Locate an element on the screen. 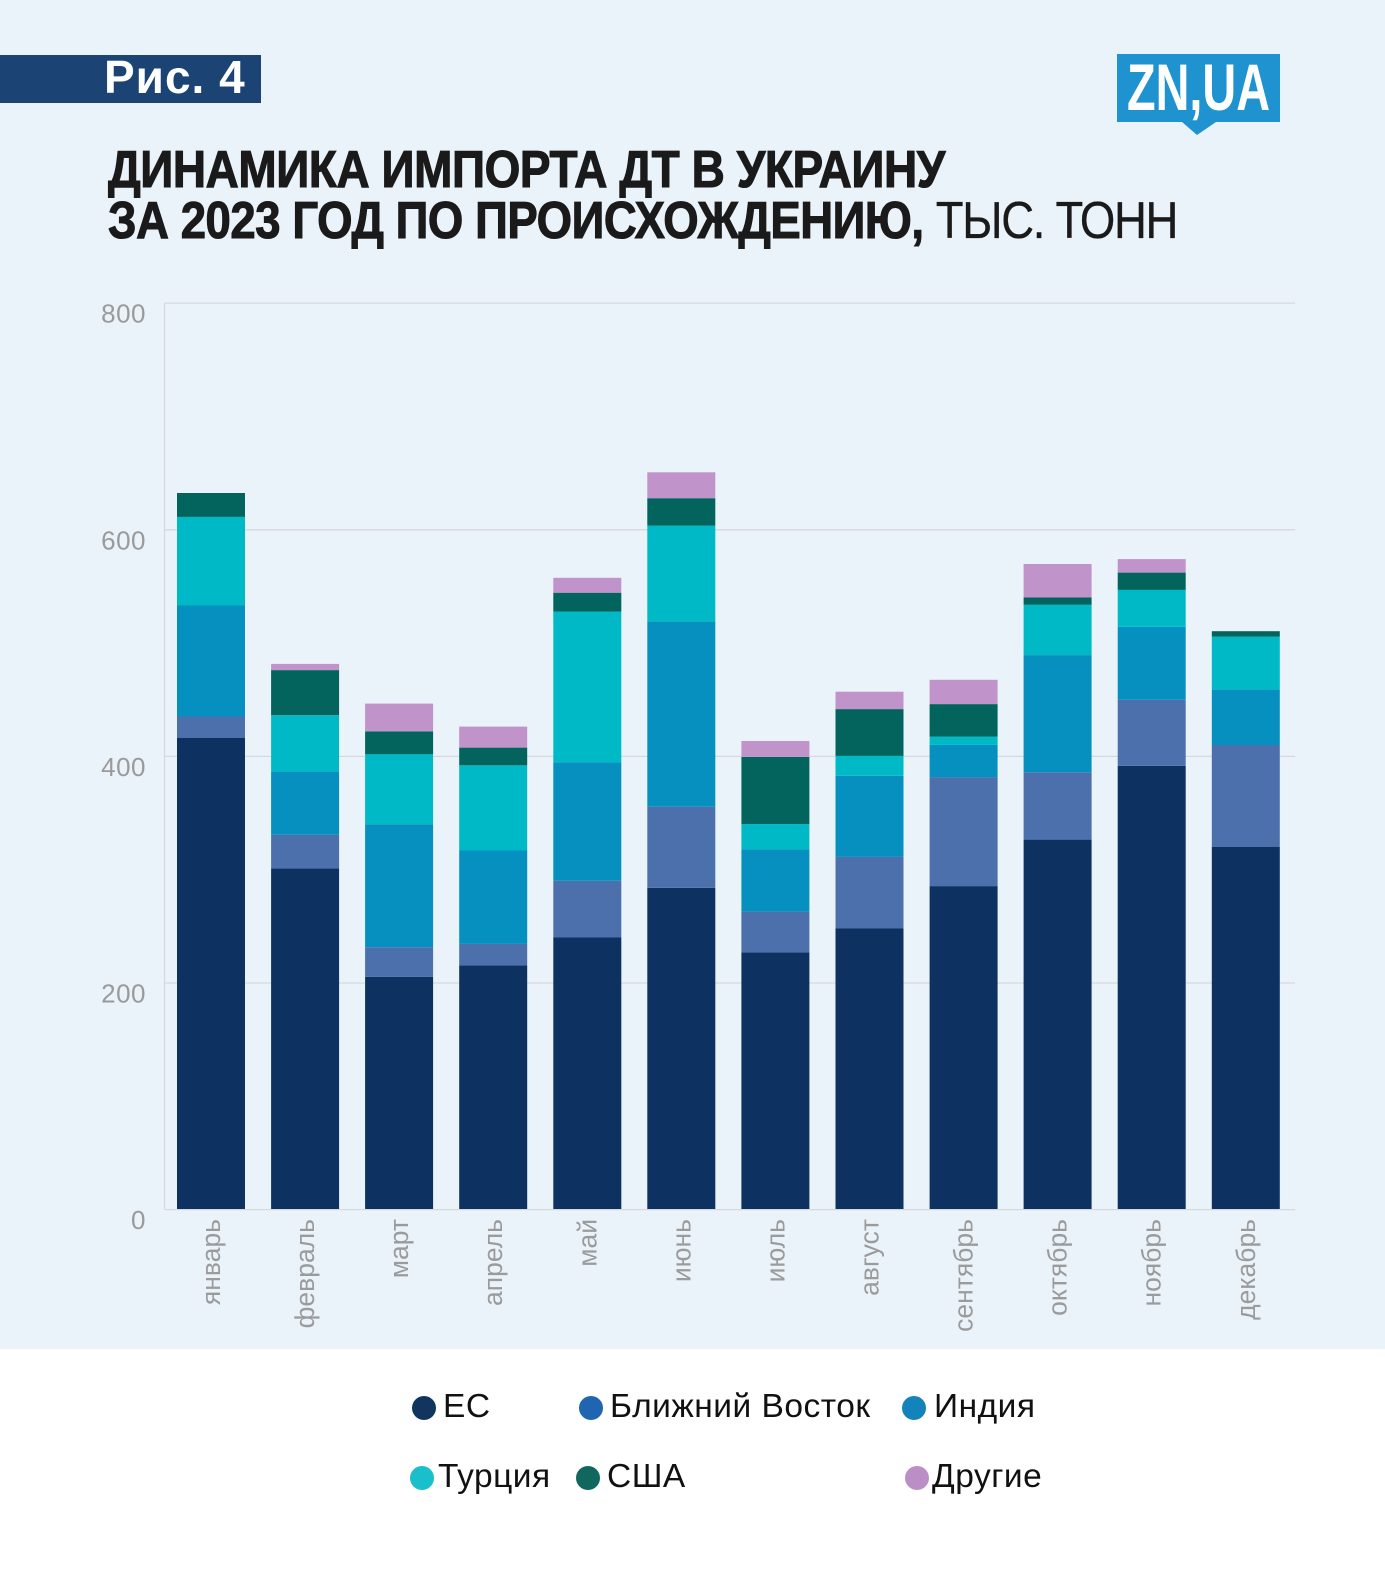 The width and height of the screenshot is (1385, 1588). svg-text: 400 is located at coordinates (123, 767).